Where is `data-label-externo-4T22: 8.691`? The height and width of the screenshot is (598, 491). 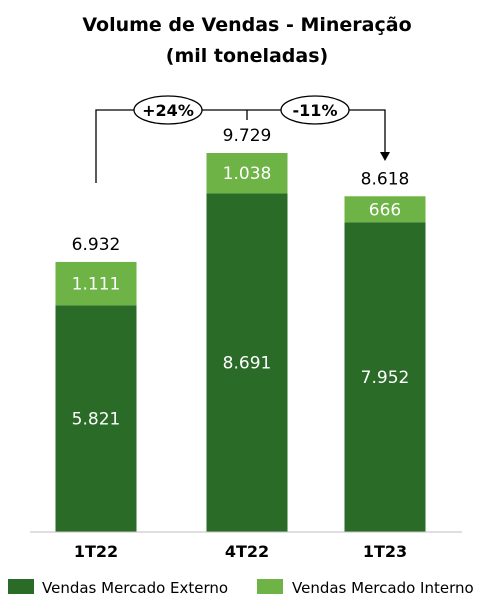
data-label-externo-4T22: 8.691 is located at coordinates (247, 364).